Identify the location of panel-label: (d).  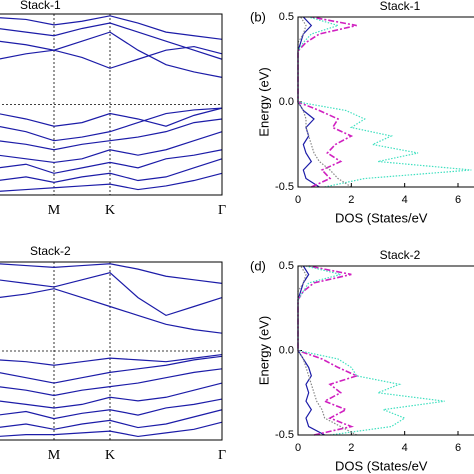
(258, 265).